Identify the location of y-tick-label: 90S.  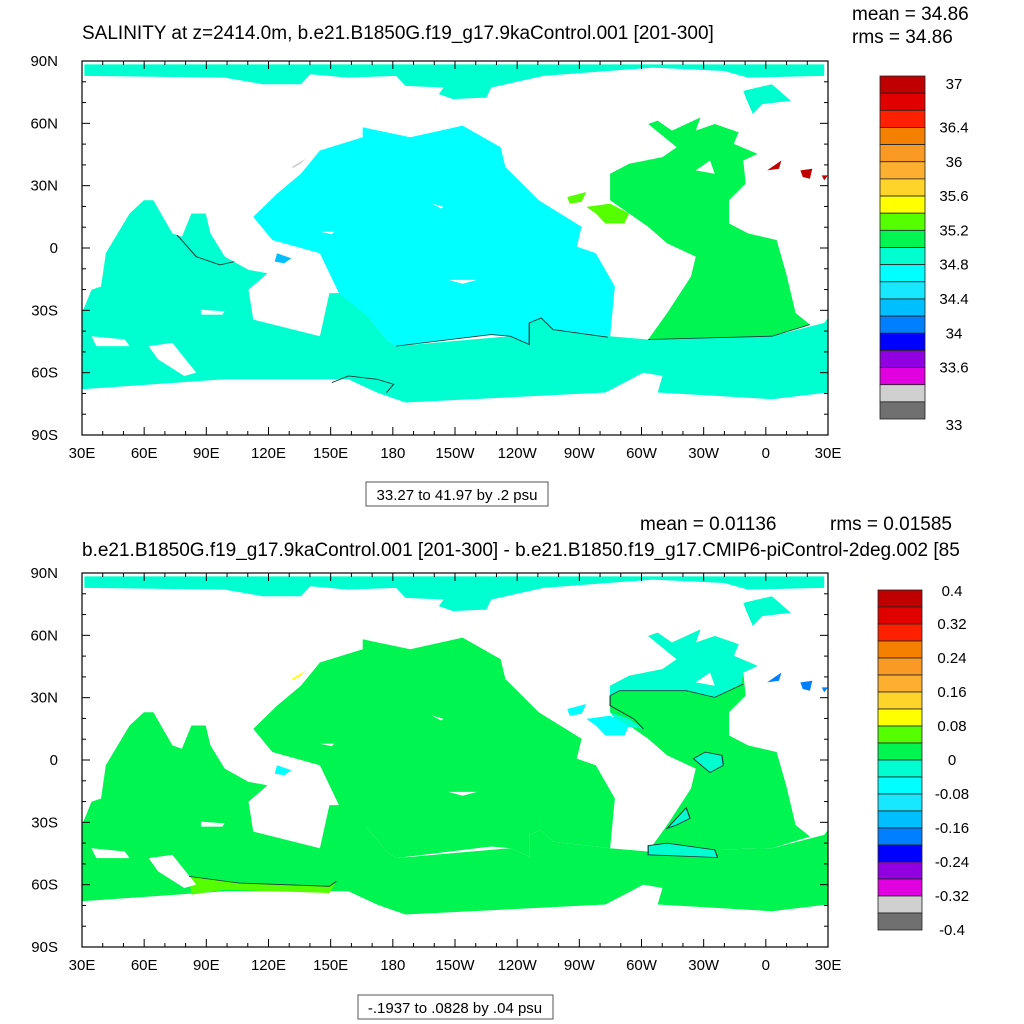
(44, 947).